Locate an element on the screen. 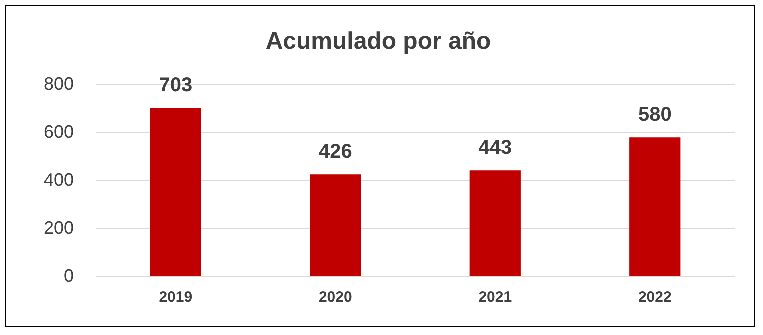  y-tick-label: 0 is located at coordinates (69, 276).